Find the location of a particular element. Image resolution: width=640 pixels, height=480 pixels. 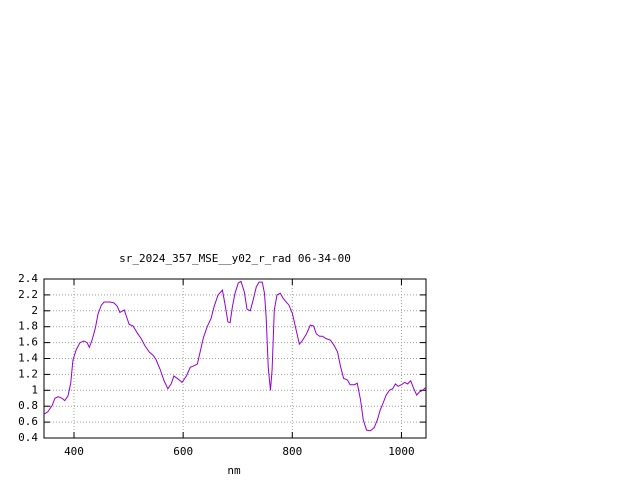

y-tick-label: 1.2 is located at coordinates (28, 373).